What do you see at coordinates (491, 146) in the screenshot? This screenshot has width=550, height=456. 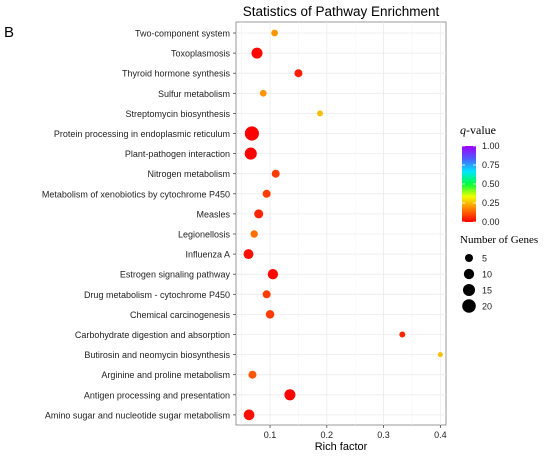 I see `q-value-tick-label: 1.00` at bounding box center [491, 146].